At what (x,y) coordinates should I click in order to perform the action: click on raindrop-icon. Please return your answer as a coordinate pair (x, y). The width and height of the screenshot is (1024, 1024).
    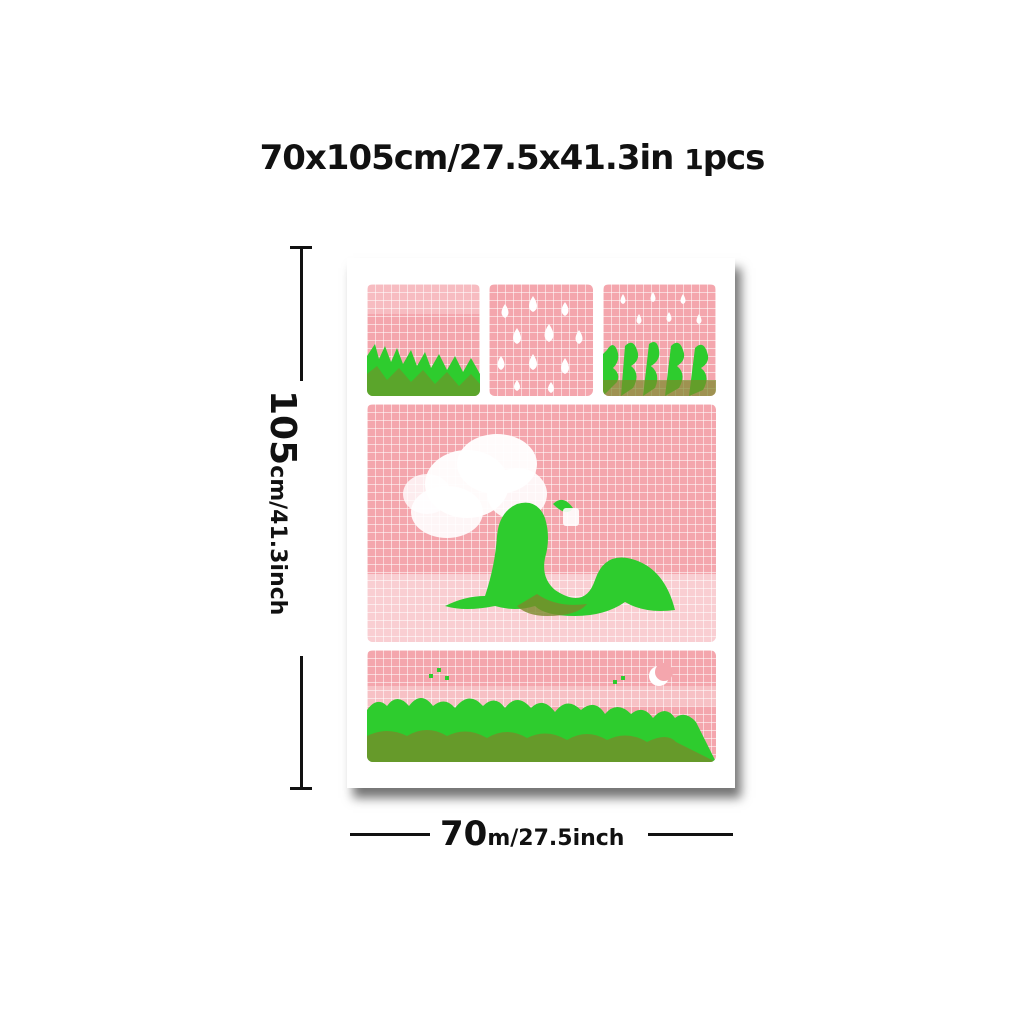
    Looking at the image, I should click on (540, 344).